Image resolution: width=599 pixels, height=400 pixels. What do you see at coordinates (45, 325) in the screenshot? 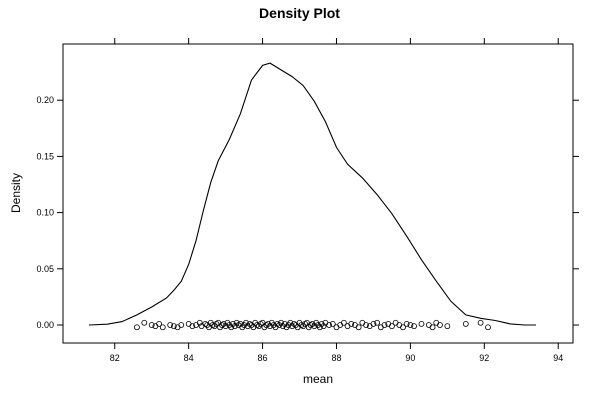
I see `y-tick-label: 0.00` at bounding box center [45, 325].